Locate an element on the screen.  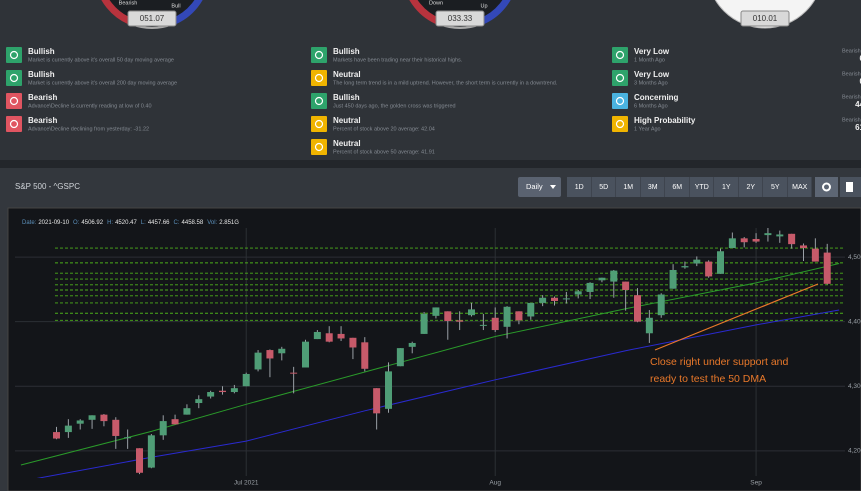
range-label: 5Y is located at coordinates (775, 187).